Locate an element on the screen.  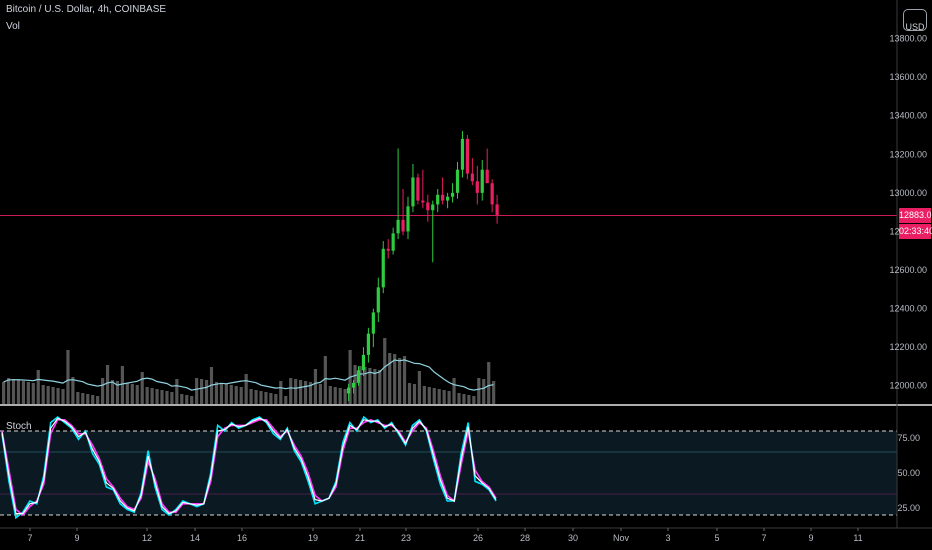
time-tick-label: 11 is located at coordinates (857, 538).